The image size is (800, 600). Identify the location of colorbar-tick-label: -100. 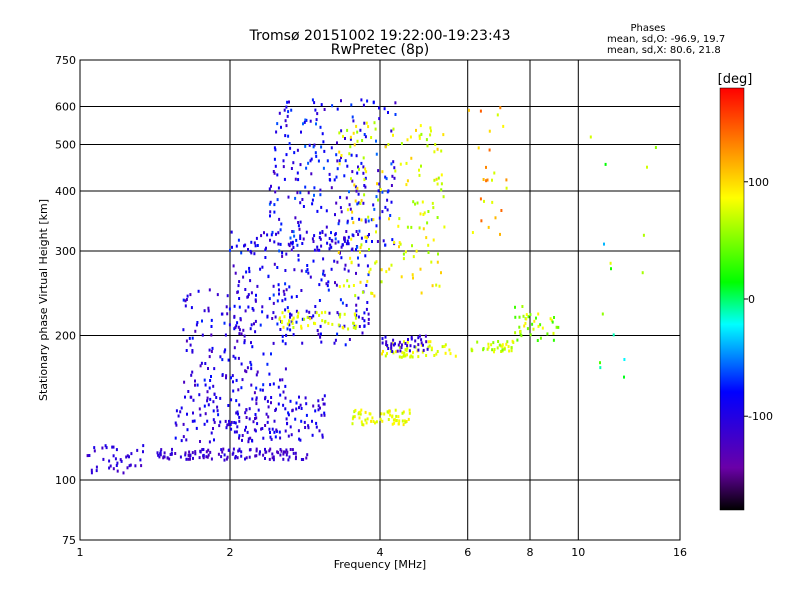
(760, 416).